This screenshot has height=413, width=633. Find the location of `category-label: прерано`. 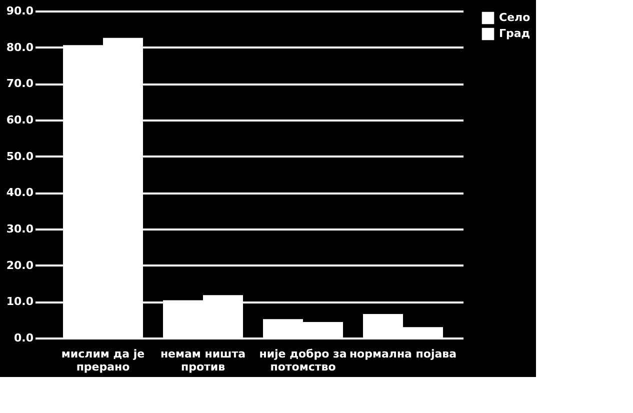

category-label: прерано is located at coordinates (103, 367).